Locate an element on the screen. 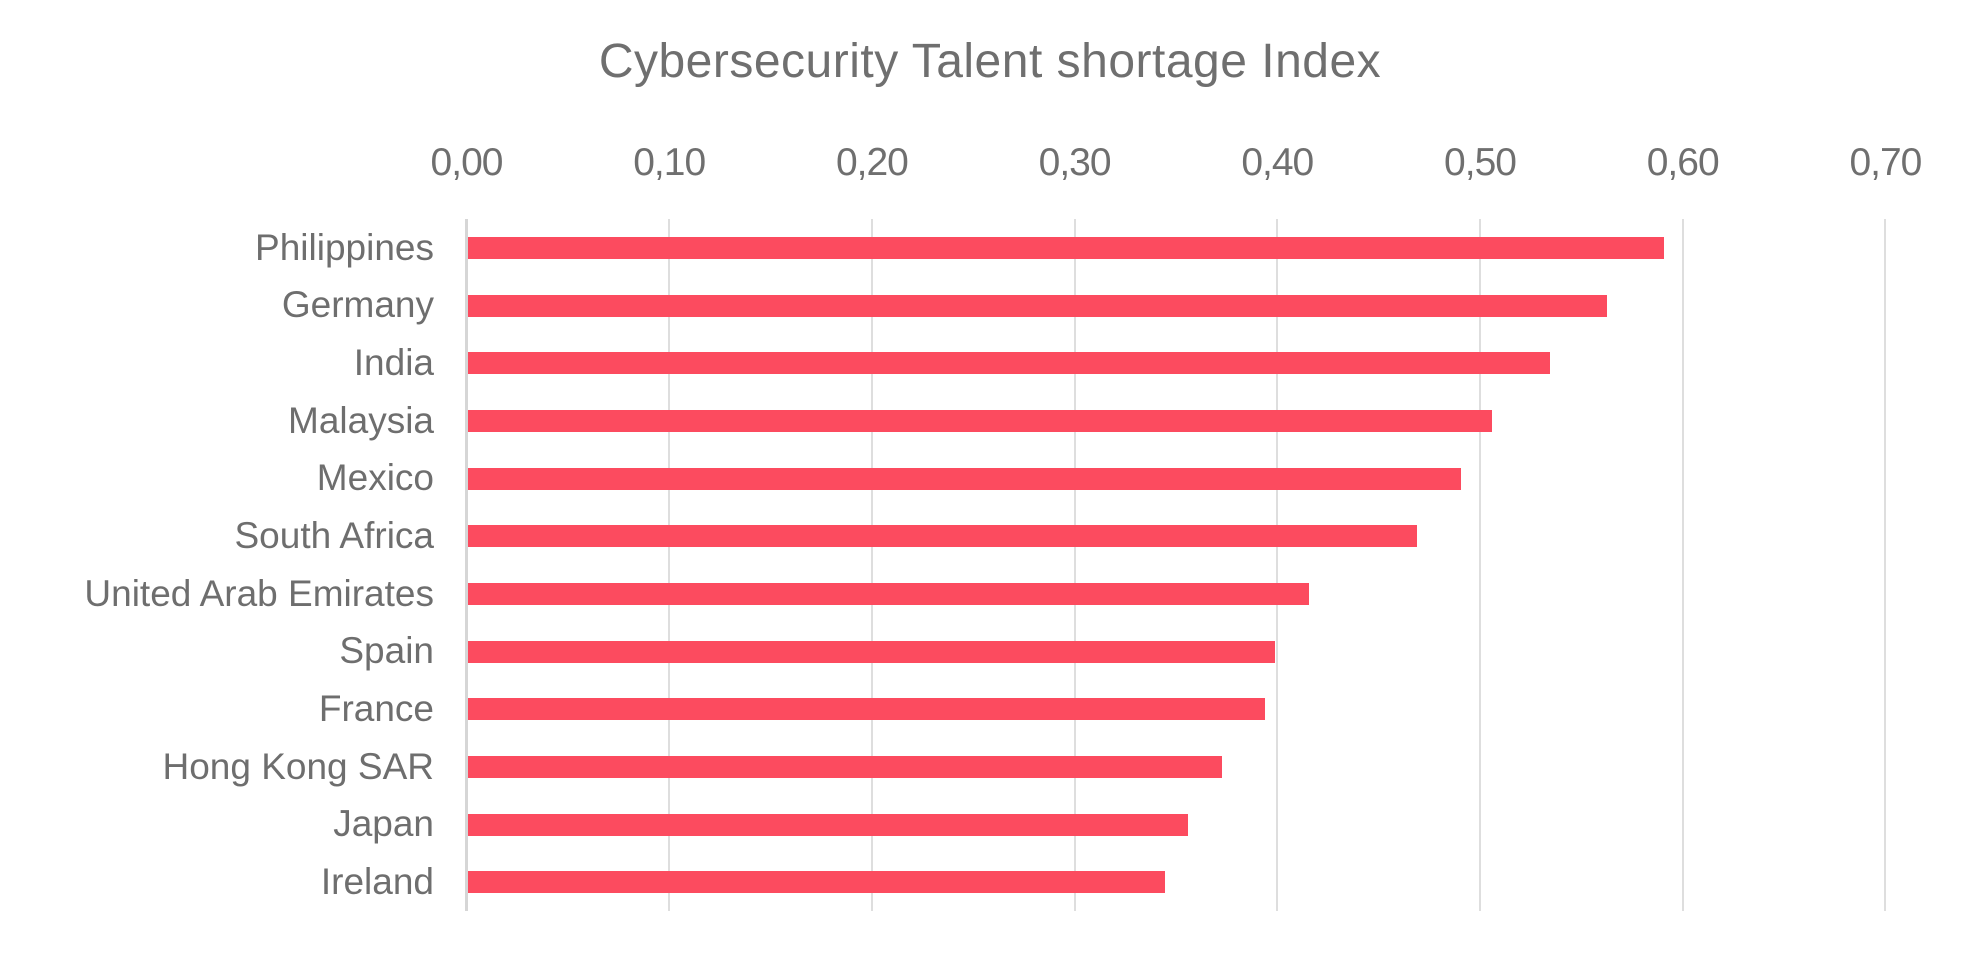  x-tick-label: 0,40 is located at coordinates (1277, 162).